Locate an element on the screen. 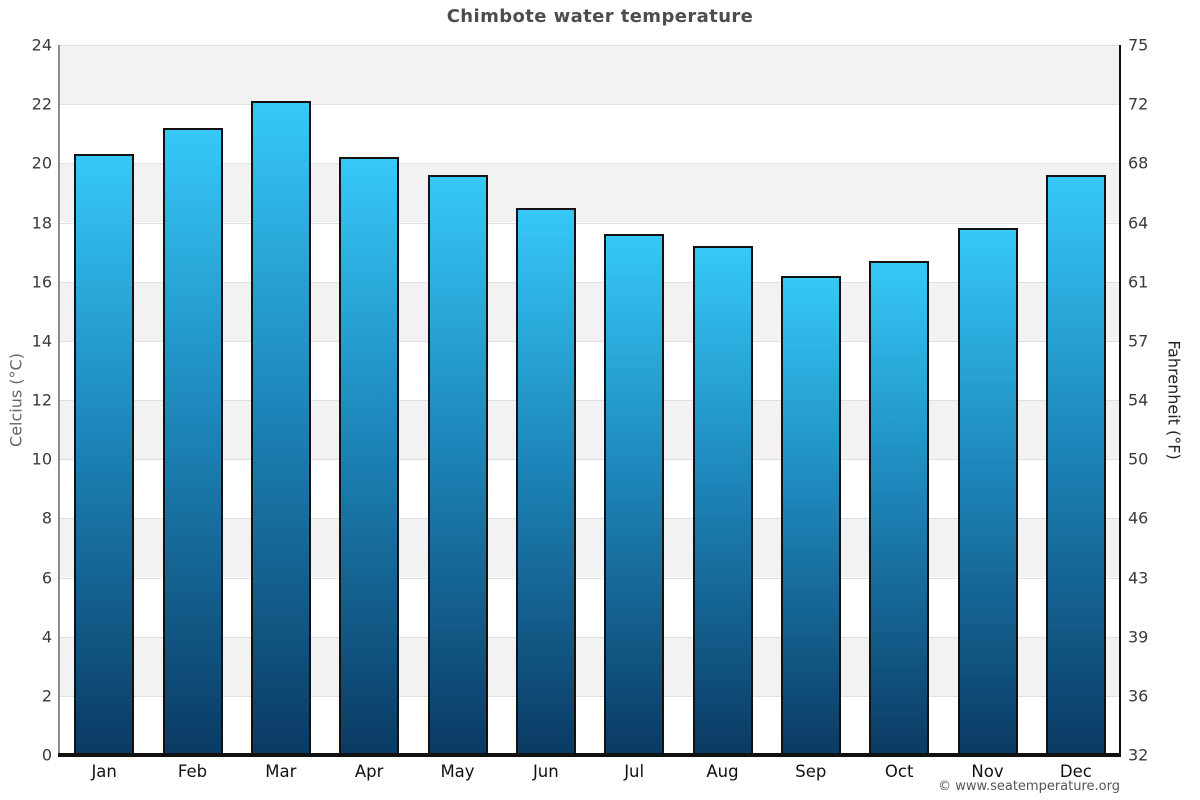  celsius-tick-16: 16 is located at coordinates (41, 282).